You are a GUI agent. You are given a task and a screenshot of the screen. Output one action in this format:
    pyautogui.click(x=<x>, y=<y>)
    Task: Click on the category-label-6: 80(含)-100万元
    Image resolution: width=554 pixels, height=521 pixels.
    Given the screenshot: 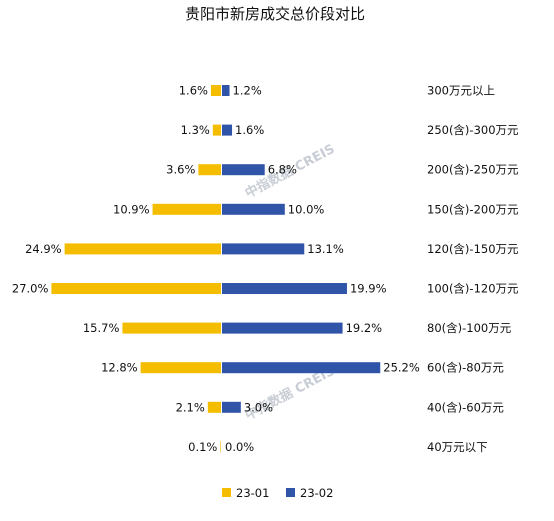 What is the action you would take?
    pyautogui.click(x=469, y=328)
    